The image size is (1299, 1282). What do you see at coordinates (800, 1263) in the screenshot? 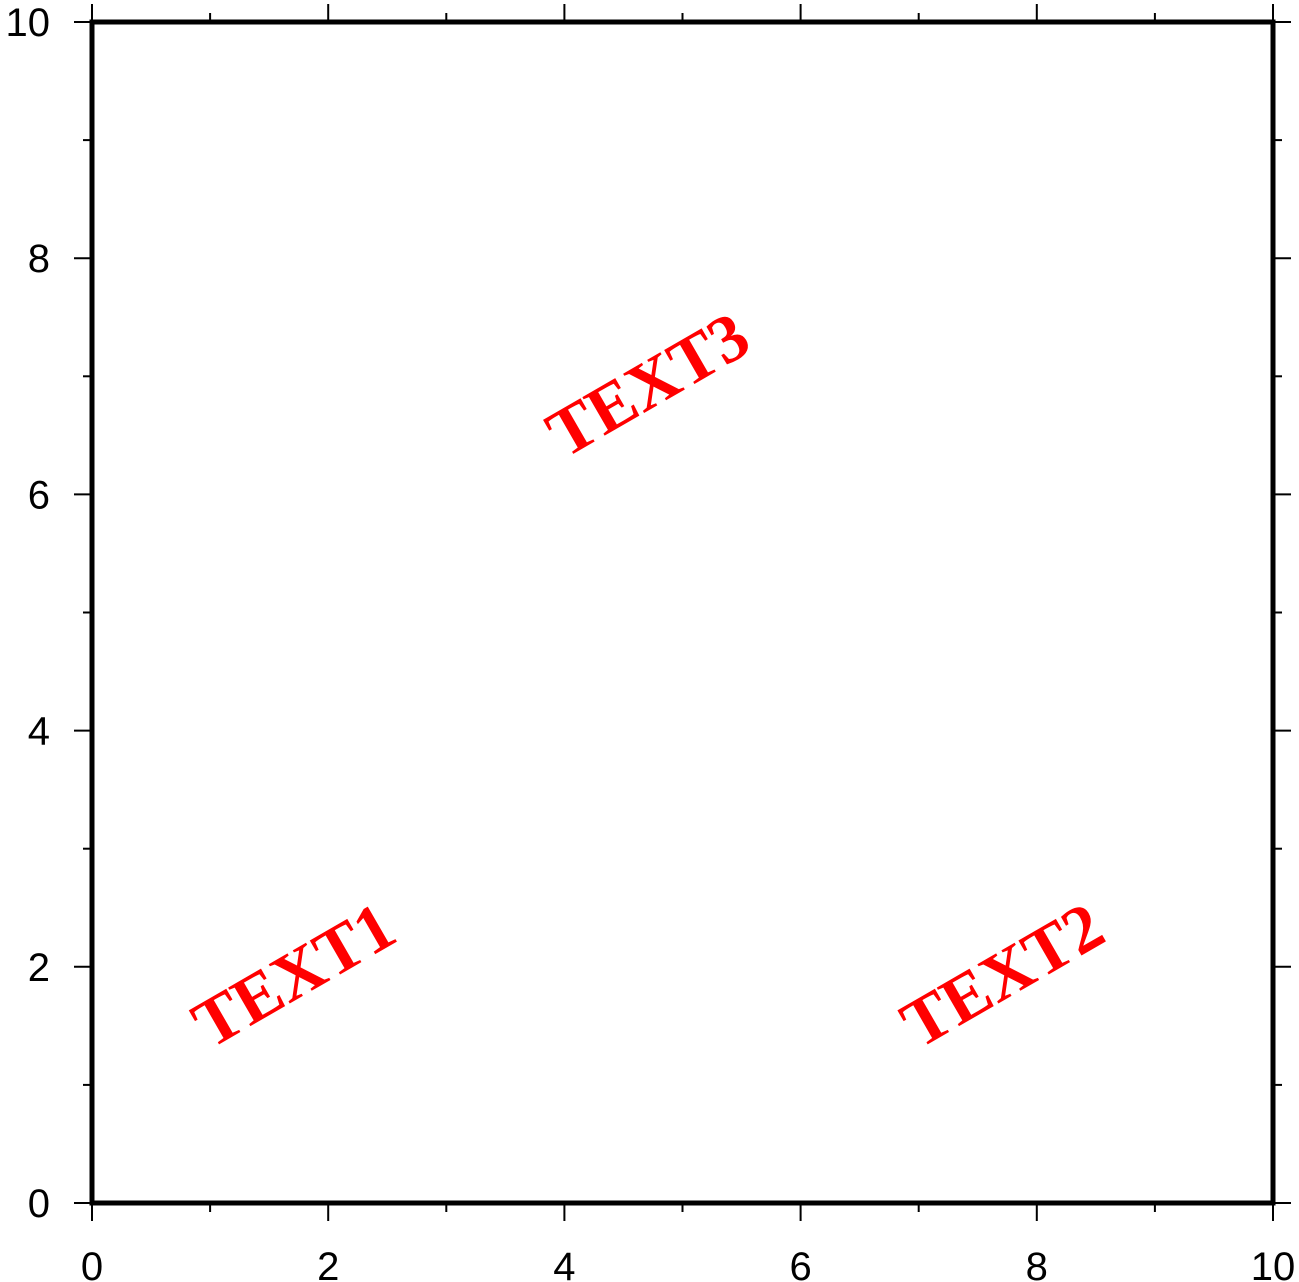
I see `x-tick-label: 6` at bounding box center [800, 1263].